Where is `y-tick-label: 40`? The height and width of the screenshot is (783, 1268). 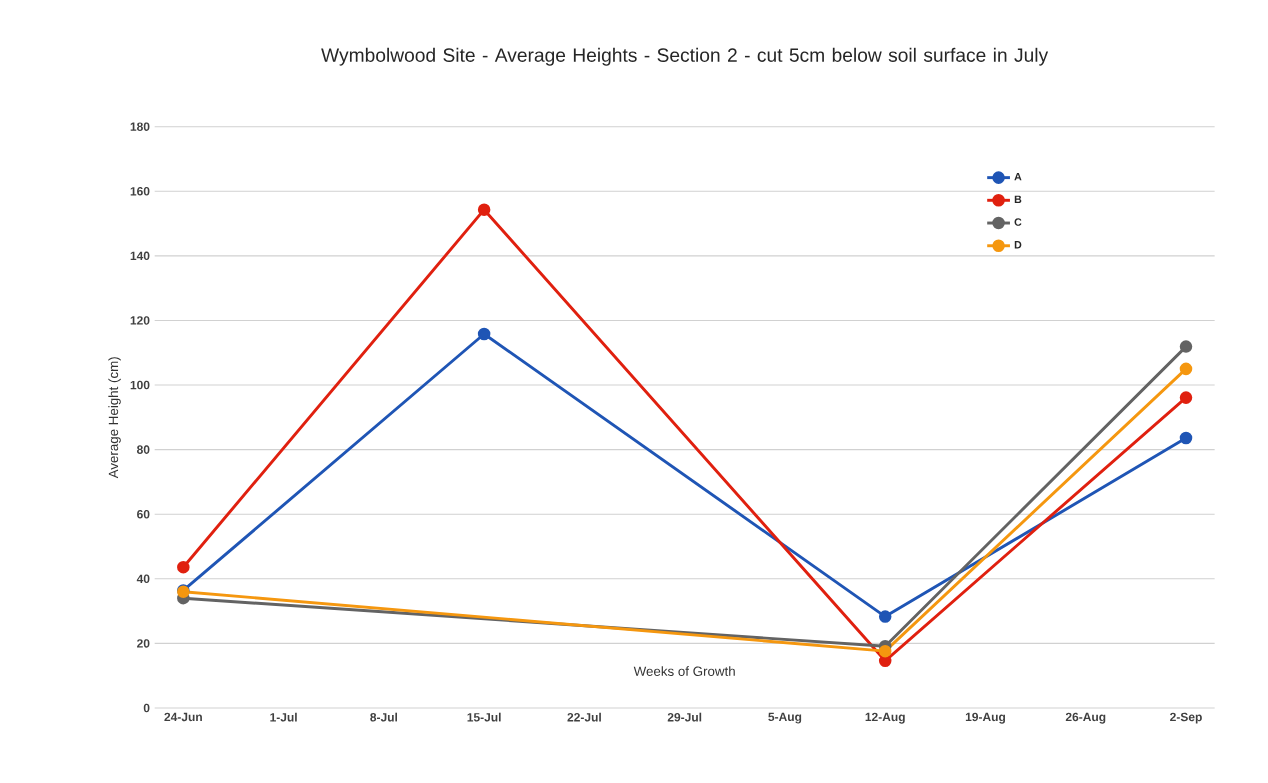
y-tick-label: 40 is located at coordinates (143, 579).